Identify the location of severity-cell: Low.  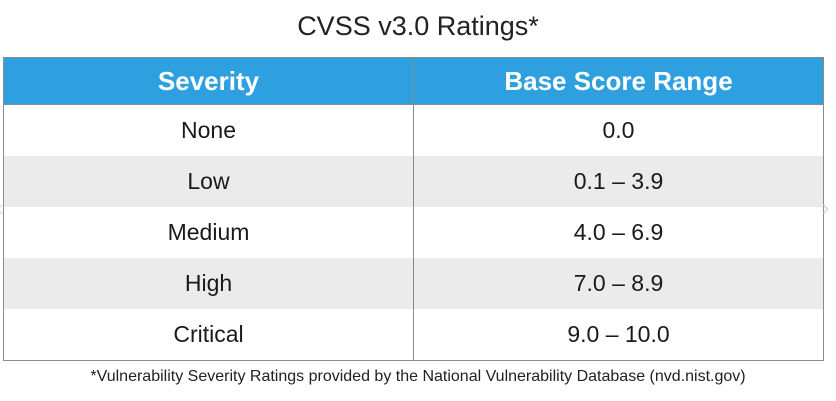
(208, 181).